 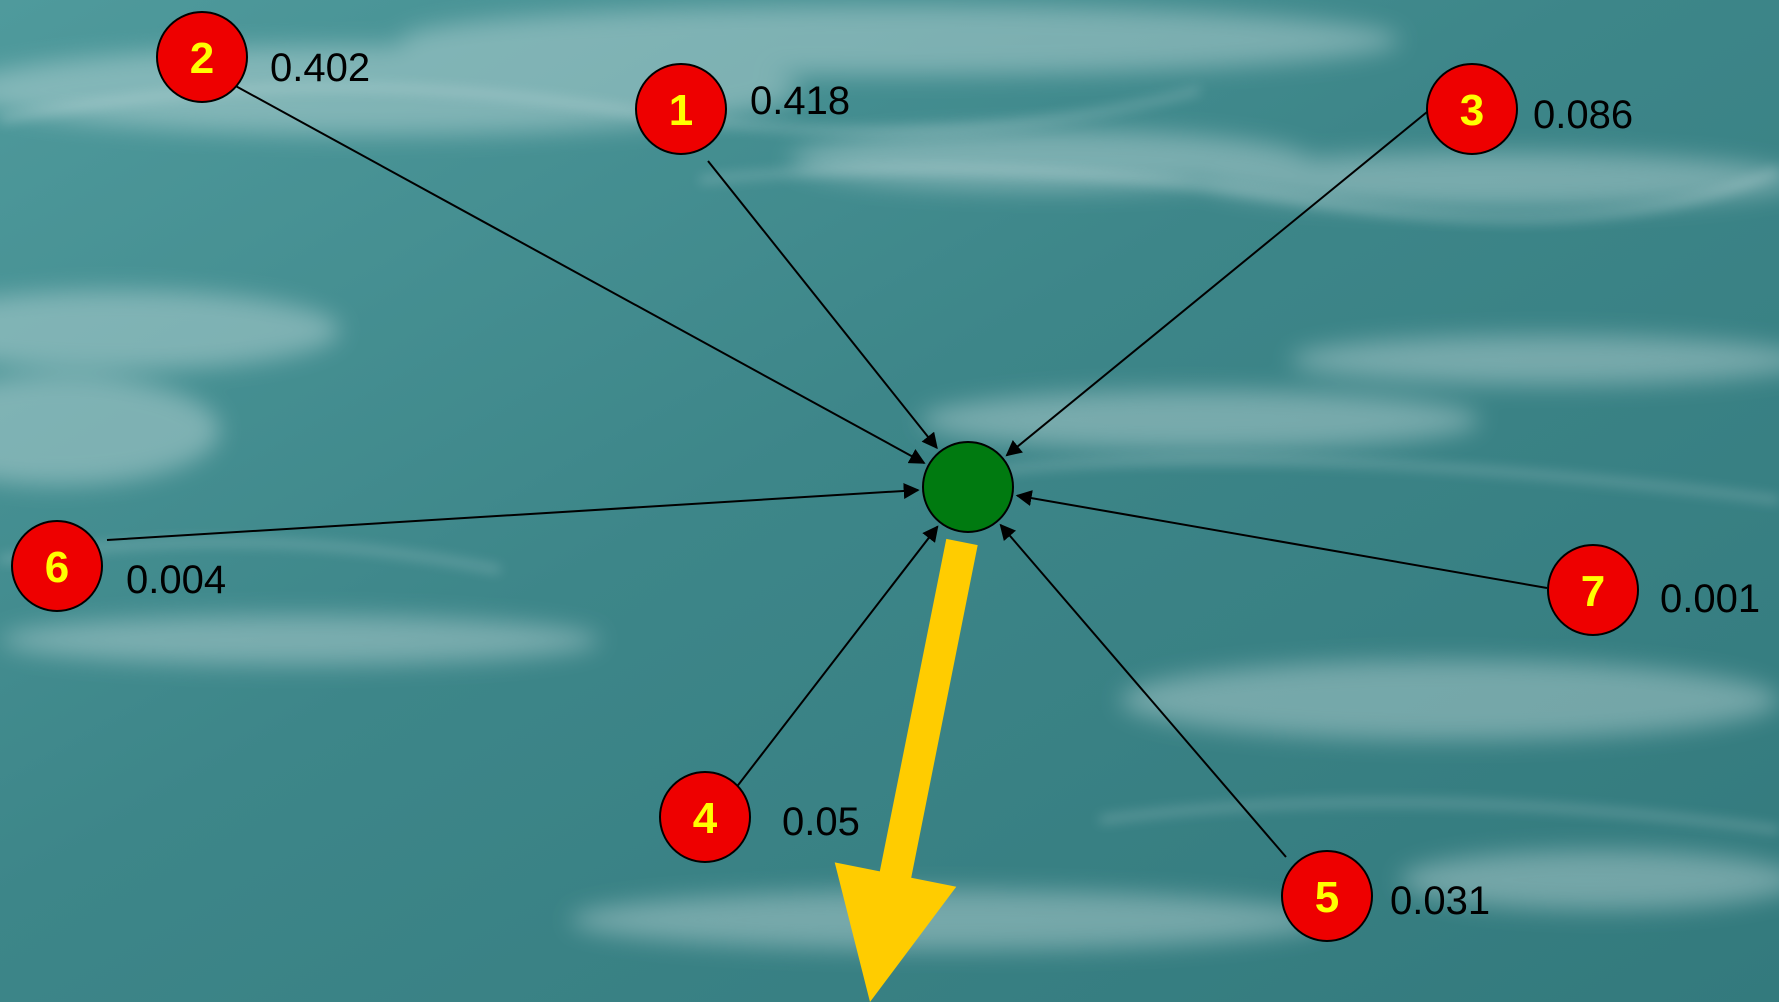 What do you see at coordinates (1440, 901) in the screenshot?
I see `weight-label-5: 0.031` at bounding box center [1440, 901].